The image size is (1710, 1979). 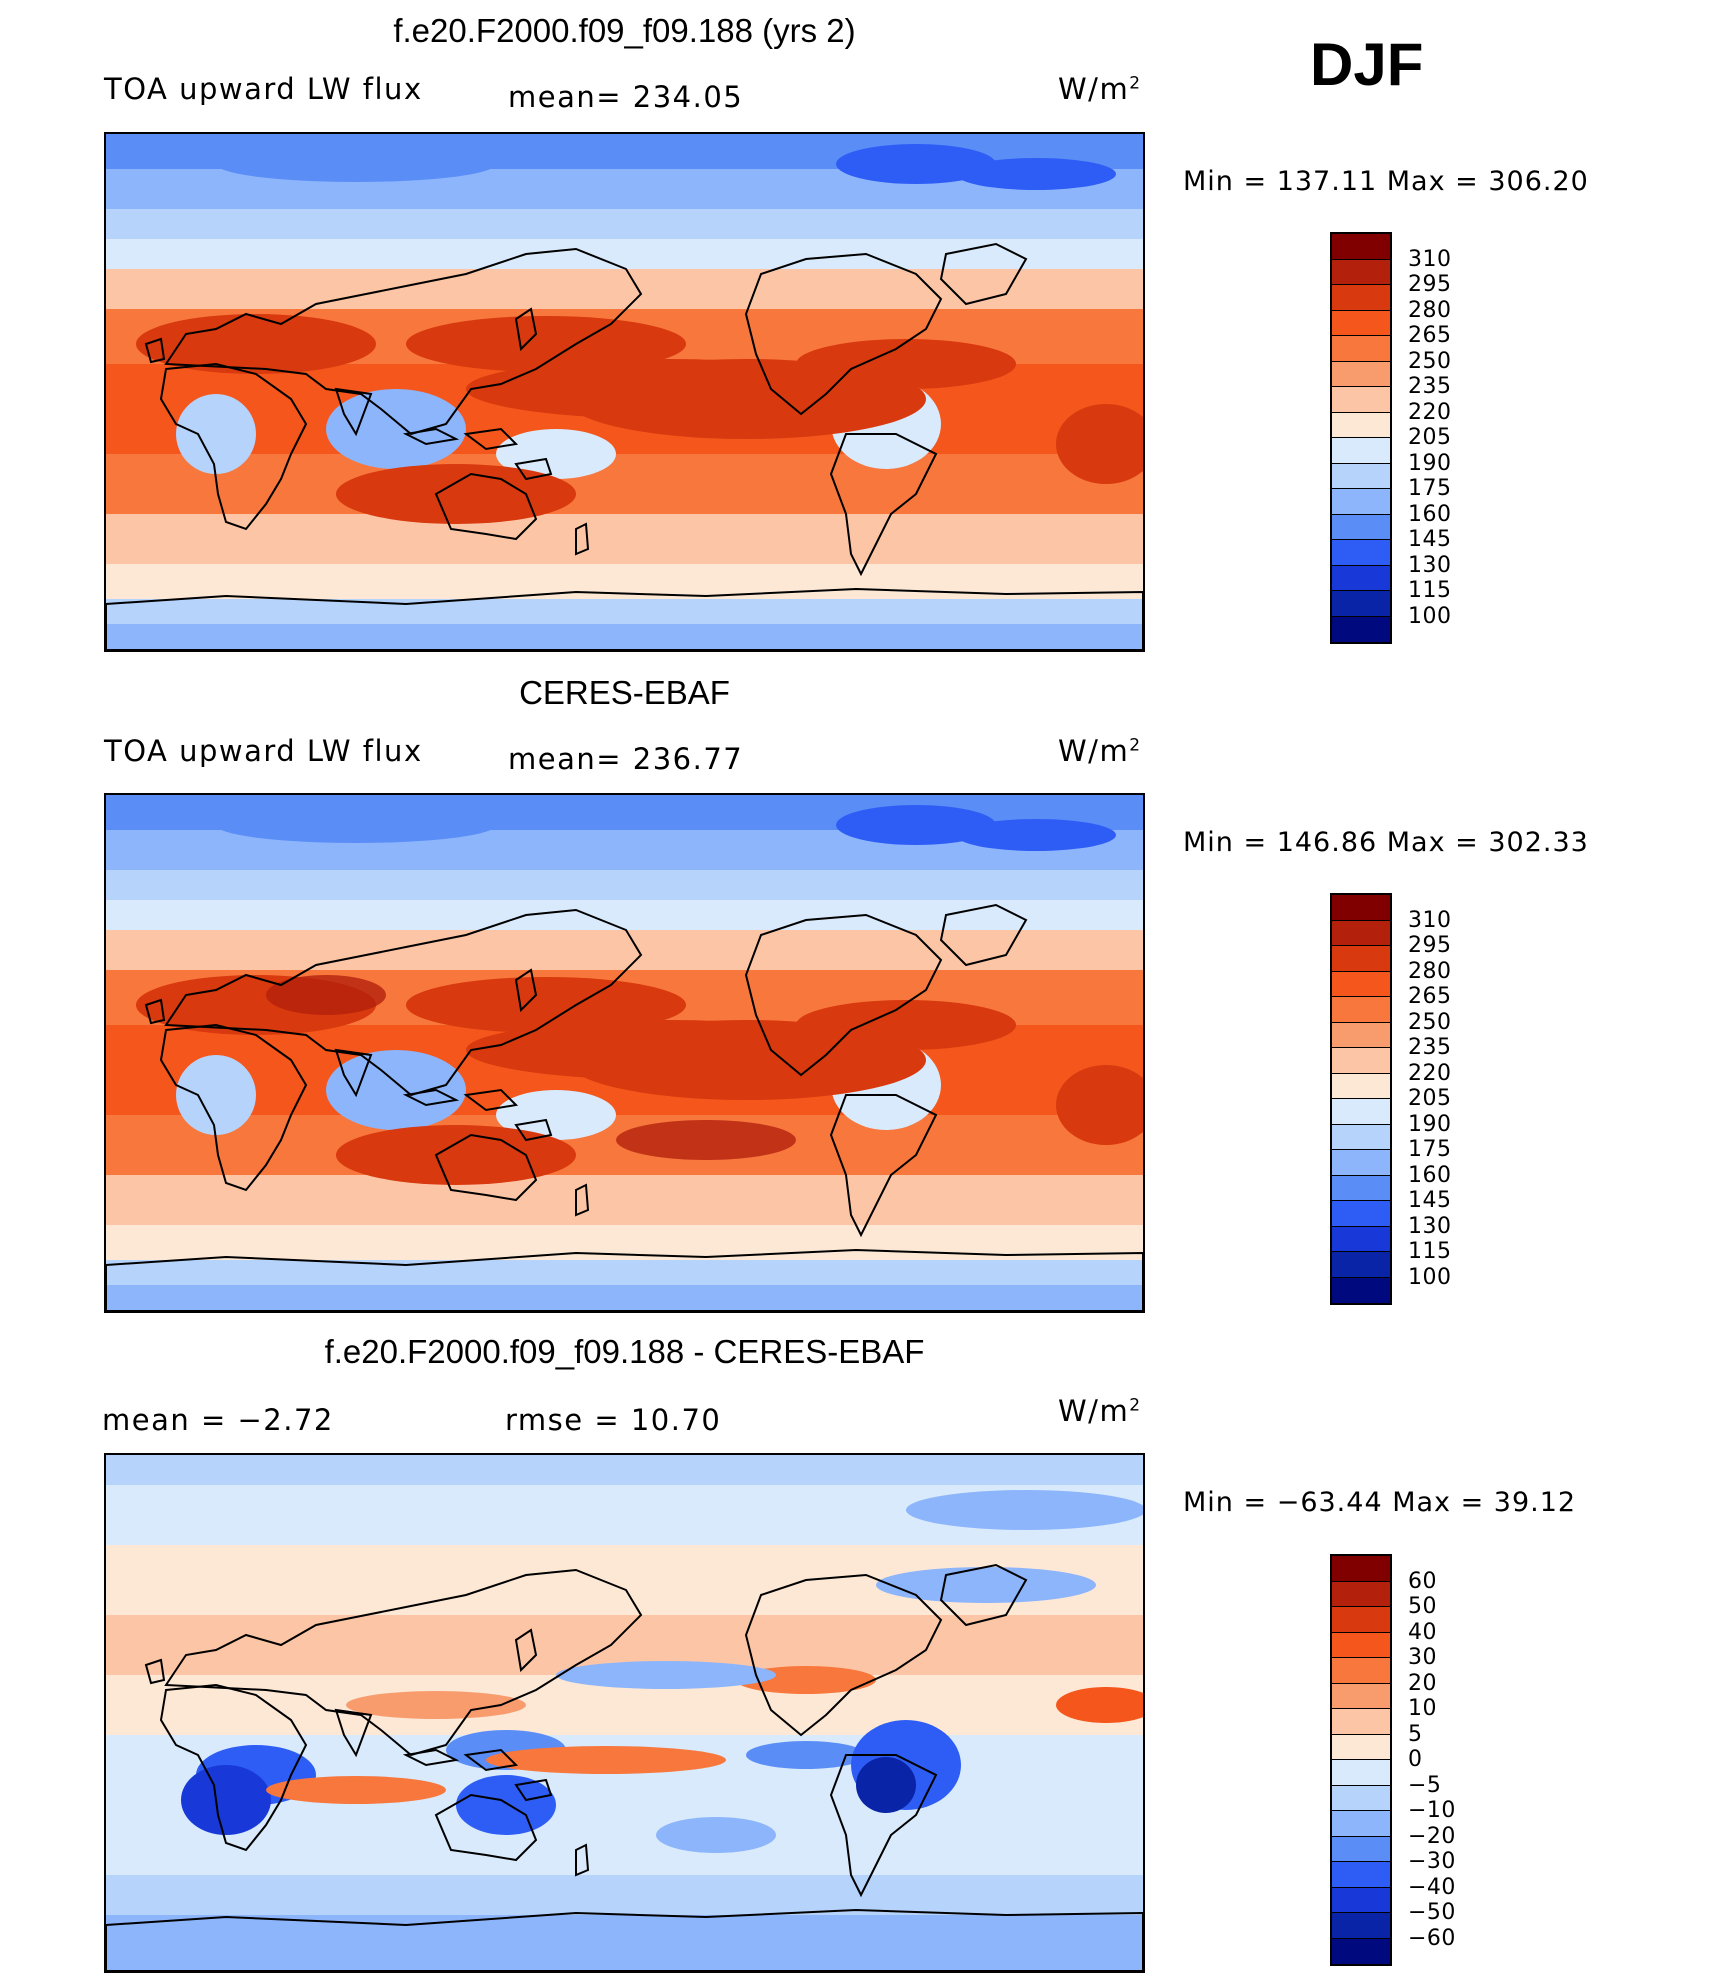 I want to click on season-label: DJF, so click(x=1367, y=64).